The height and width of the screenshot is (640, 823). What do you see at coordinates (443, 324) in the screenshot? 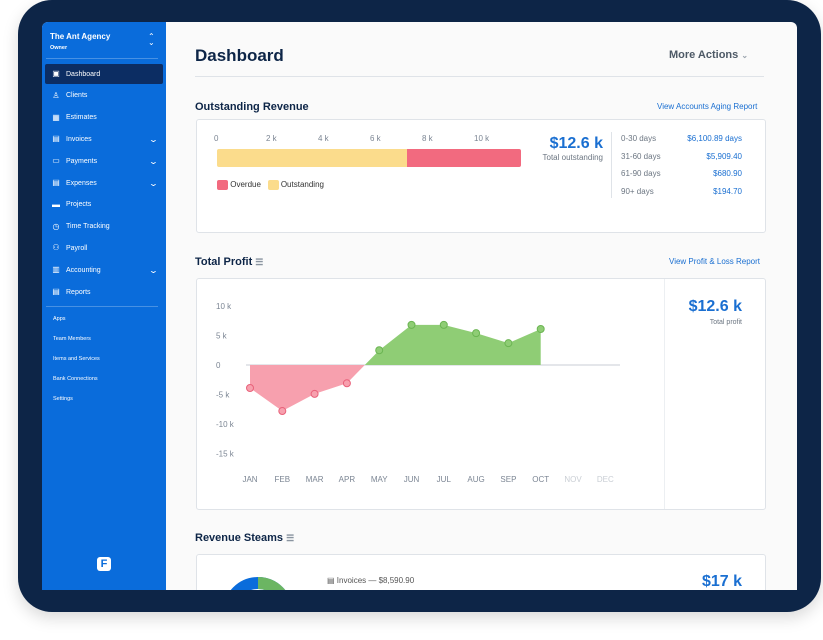
I see `data-point-jul` at bounding box center [443, 324].